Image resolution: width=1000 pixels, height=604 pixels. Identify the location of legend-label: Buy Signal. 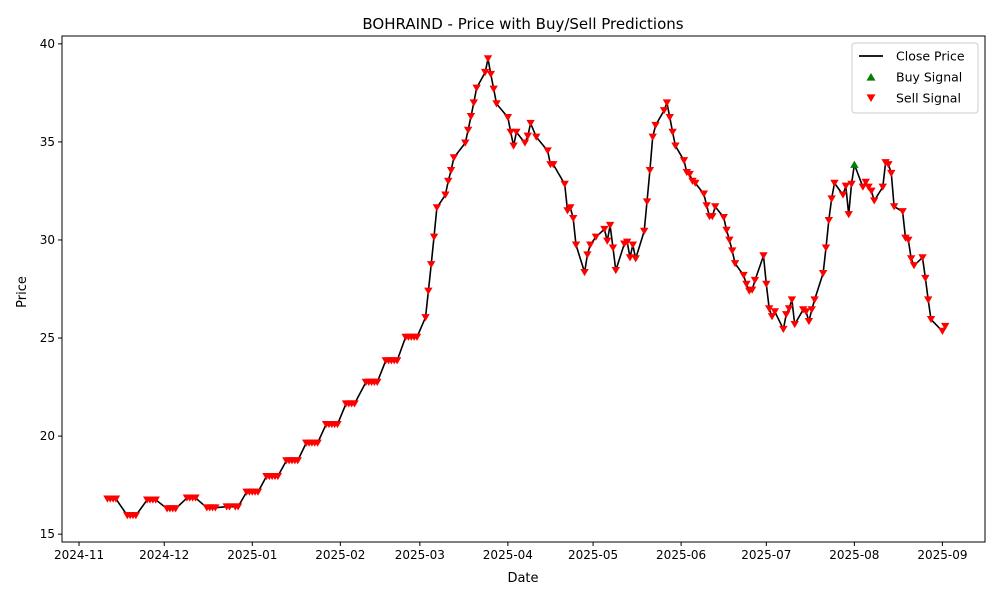
(929, 77).